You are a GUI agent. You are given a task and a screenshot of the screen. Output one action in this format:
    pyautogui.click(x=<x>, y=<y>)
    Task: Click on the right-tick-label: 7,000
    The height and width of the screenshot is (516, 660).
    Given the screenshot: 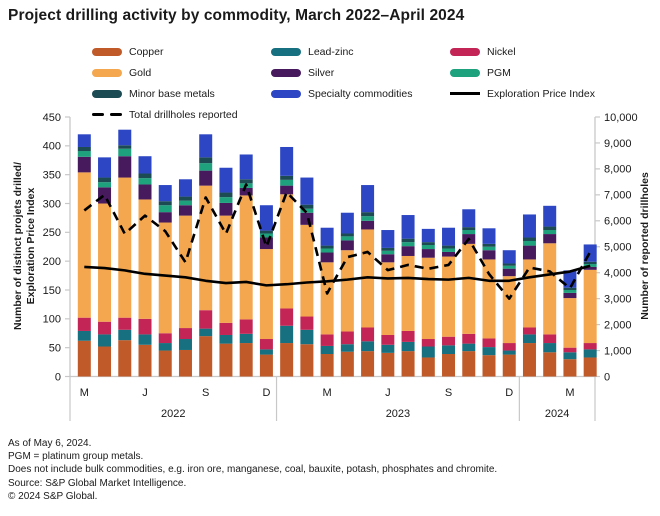 What is the action you would take?
    pyautogui.click(x=618, y=196)
    